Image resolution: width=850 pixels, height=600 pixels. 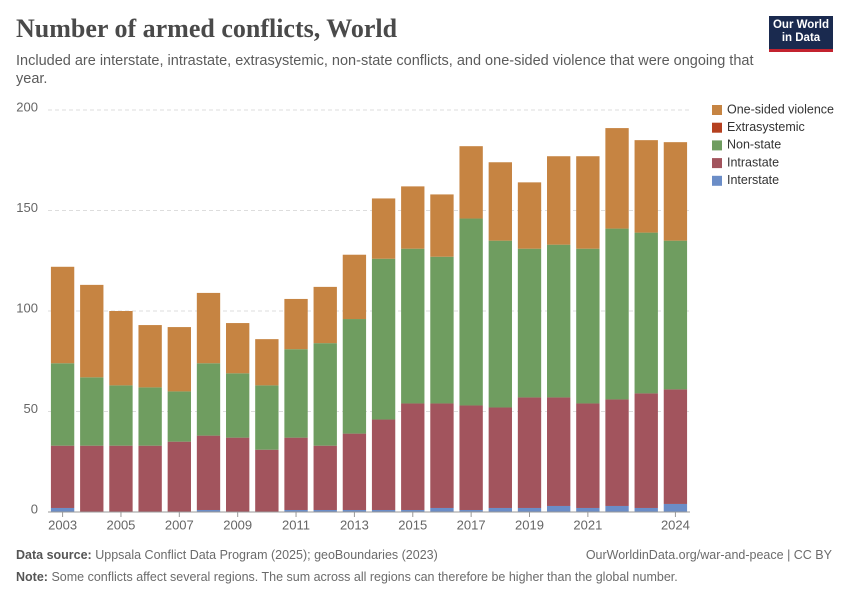 I want to click on x-tick-label: 2024, so click(x=675, y=524).